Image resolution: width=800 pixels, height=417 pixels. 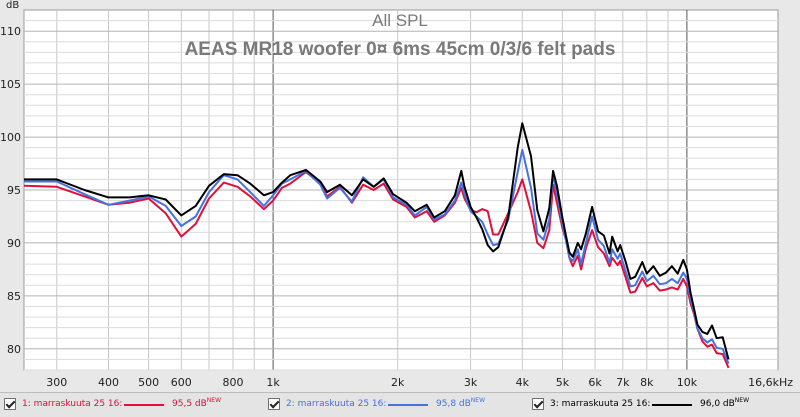 I want to click on x-tick-label: 6k, so click(x=595, y=382).